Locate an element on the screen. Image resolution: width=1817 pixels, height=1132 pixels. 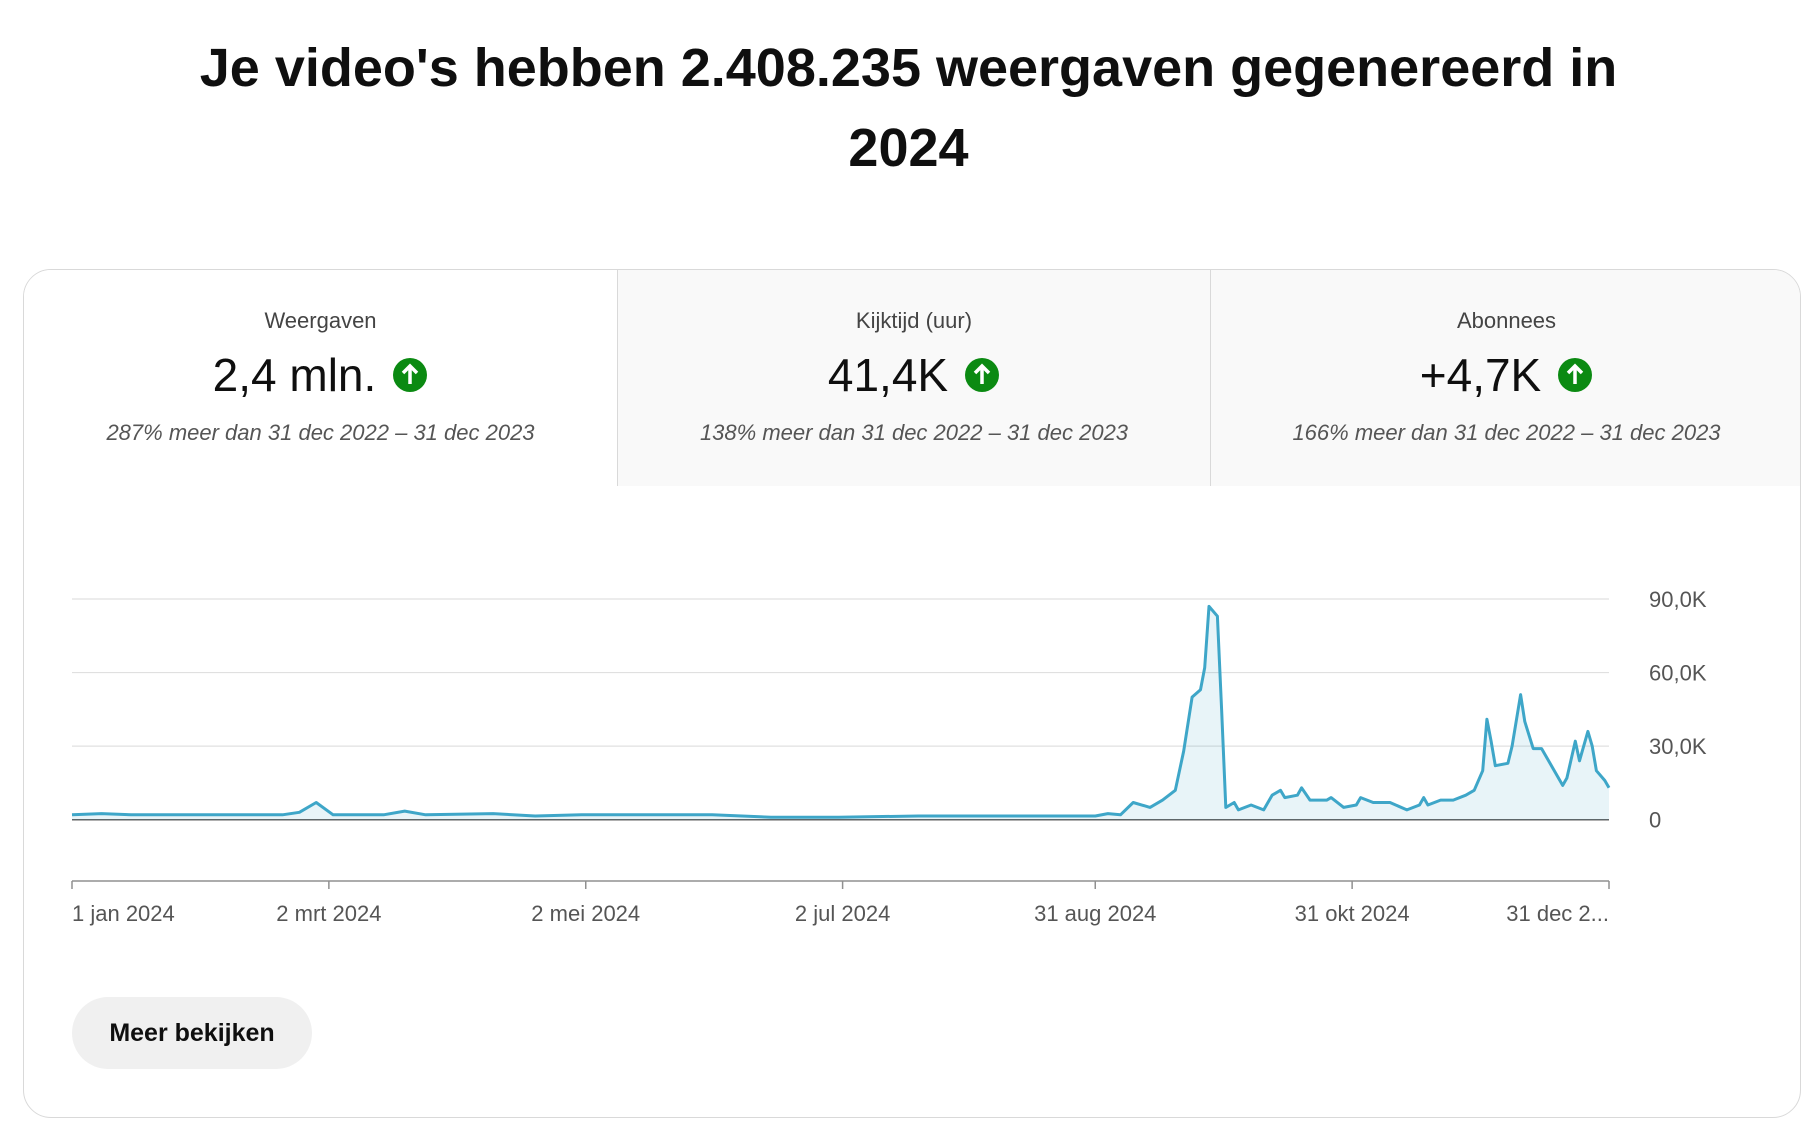
y-tick-label: 0 is located at coordinates (1655, 820).